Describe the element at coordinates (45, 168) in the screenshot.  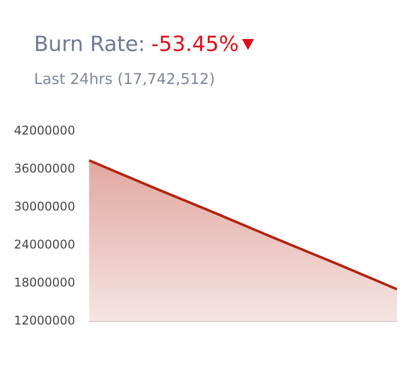
I see `y-tick-label: 36000000` at that location.